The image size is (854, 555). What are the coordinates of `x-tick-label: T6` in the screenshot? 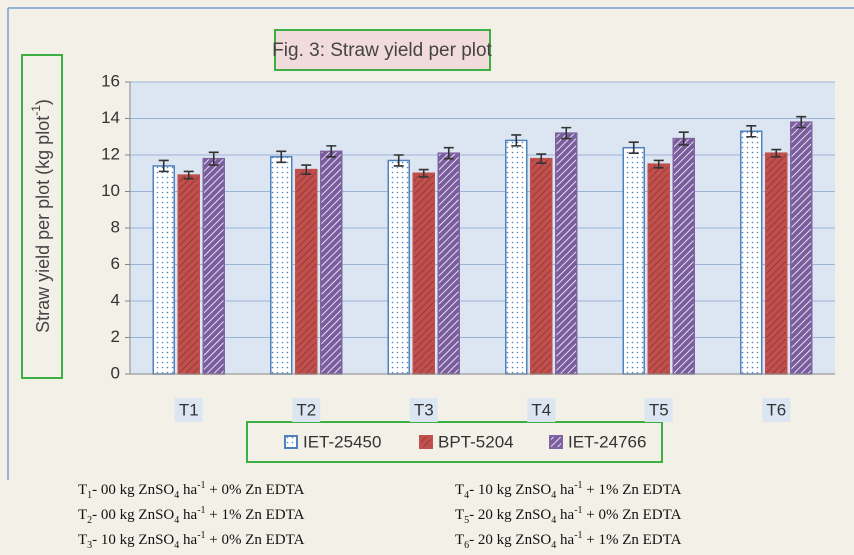 It's located at (776, 409).